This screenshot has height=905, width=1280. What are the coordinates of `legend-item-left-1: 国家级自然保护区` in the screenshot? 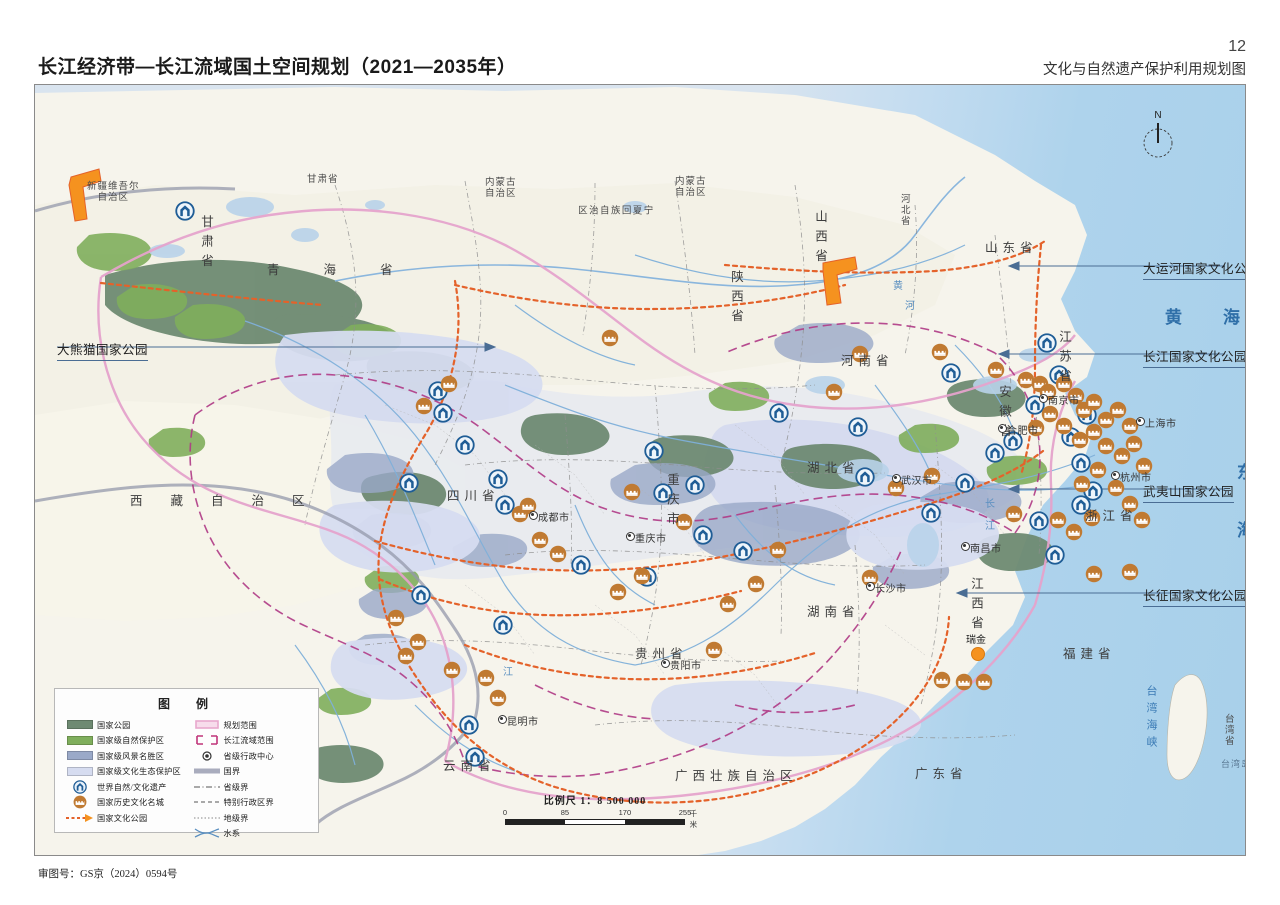 It's located at (123, 741).